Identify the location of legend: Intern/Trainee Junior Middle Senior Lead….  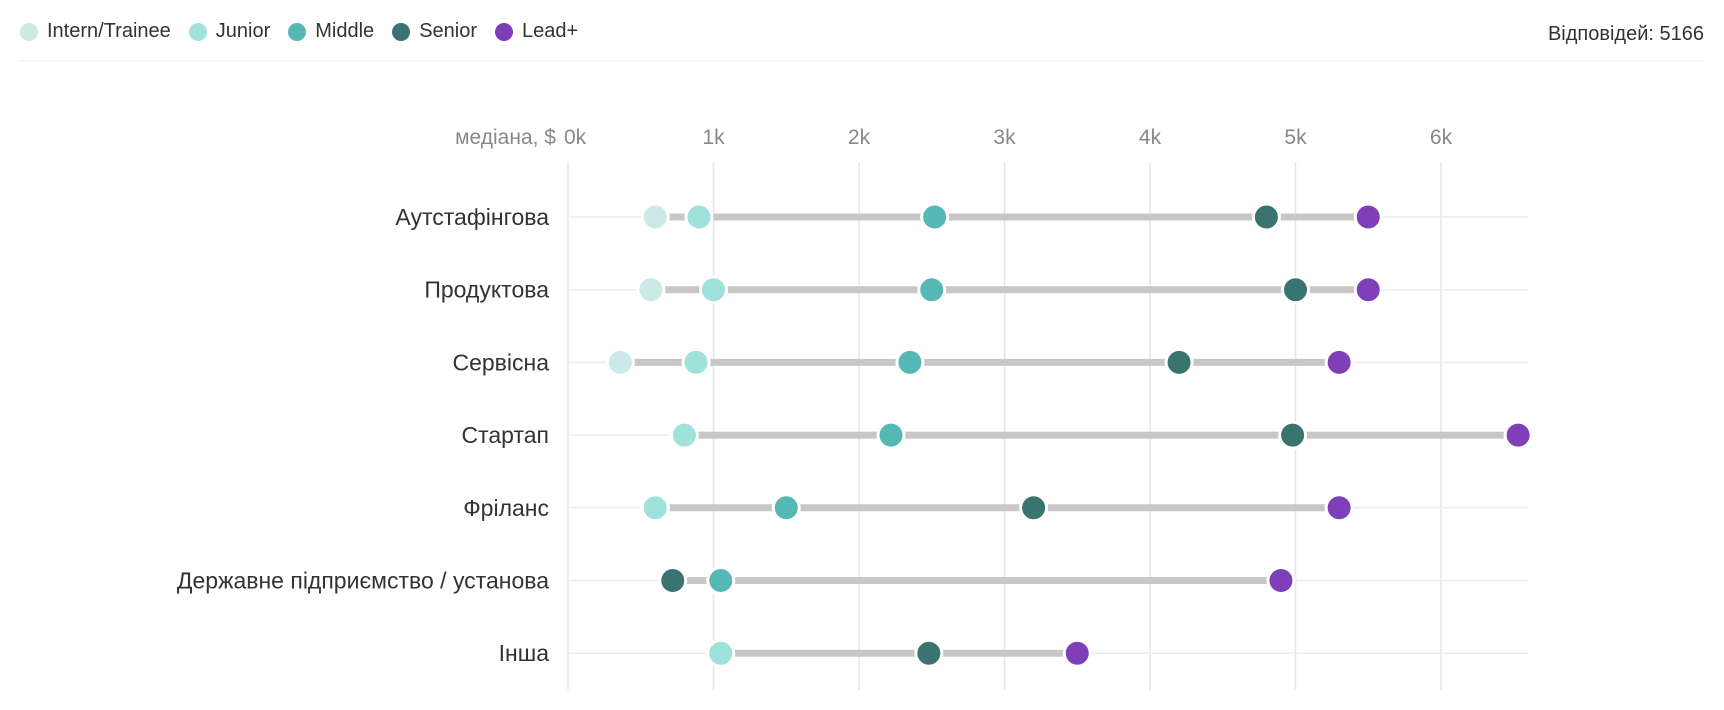
(308, 31).